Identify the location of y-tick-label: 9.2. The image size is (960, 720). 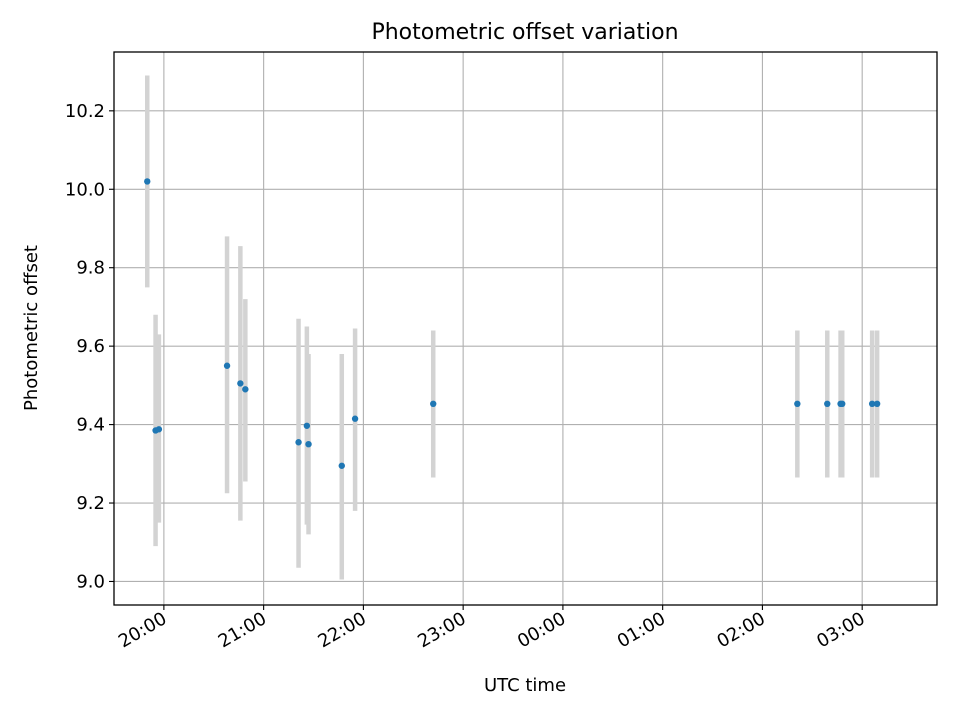
(90, 503).